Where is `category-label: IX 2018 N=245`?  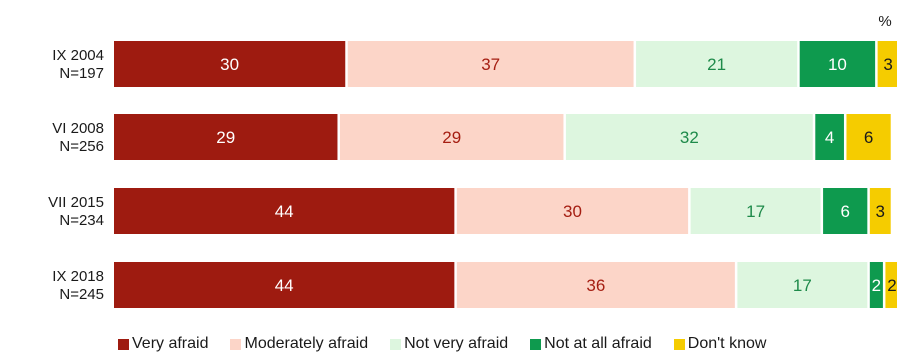
category-label: IX 2018 N=245 is located at coordinates (78, 285).